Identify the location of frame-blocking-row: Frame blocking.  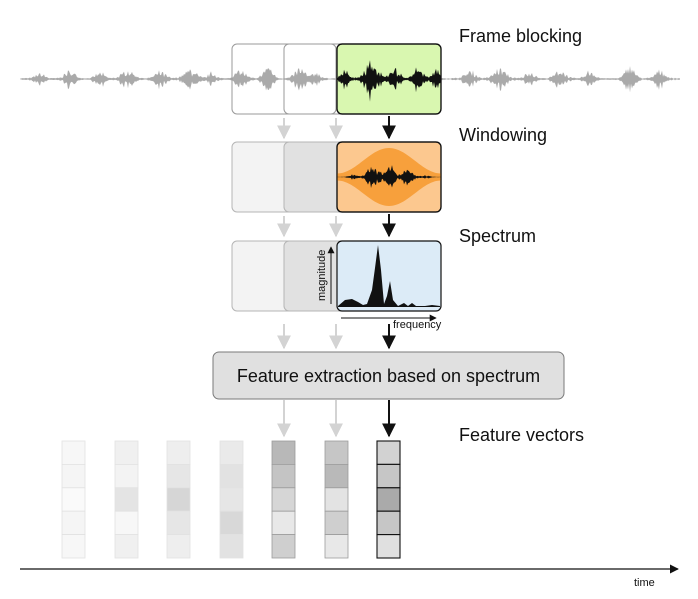
(350, 70).